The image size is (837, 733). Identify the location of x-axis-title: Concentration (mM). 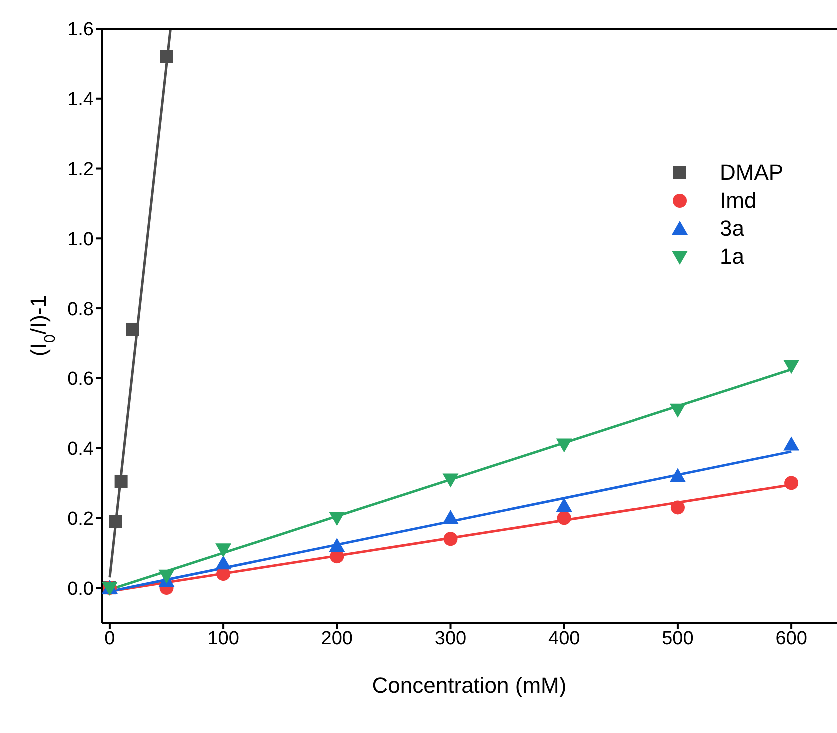
(469, 685).